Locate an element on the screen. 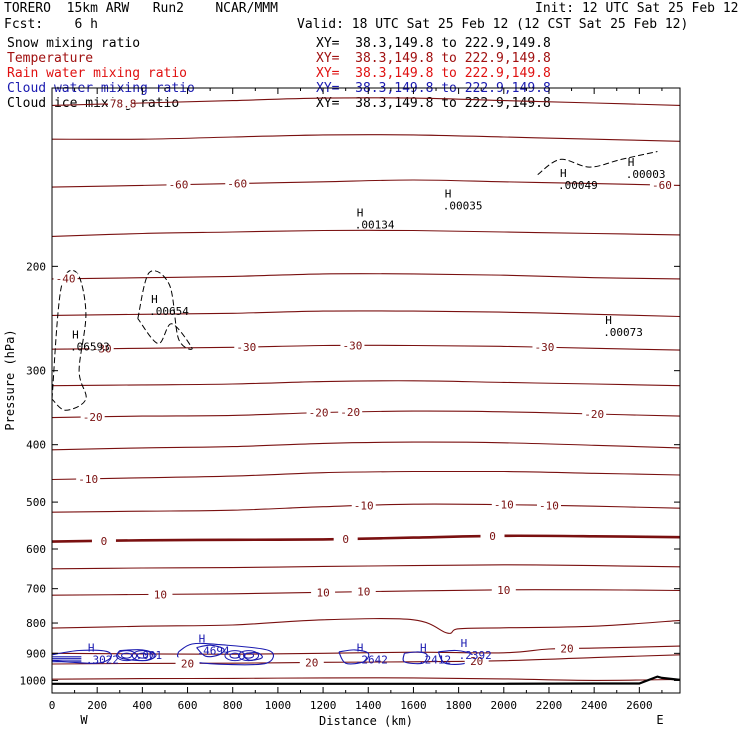  x-tick-label: 1200 is located at coordinates (323, 705).